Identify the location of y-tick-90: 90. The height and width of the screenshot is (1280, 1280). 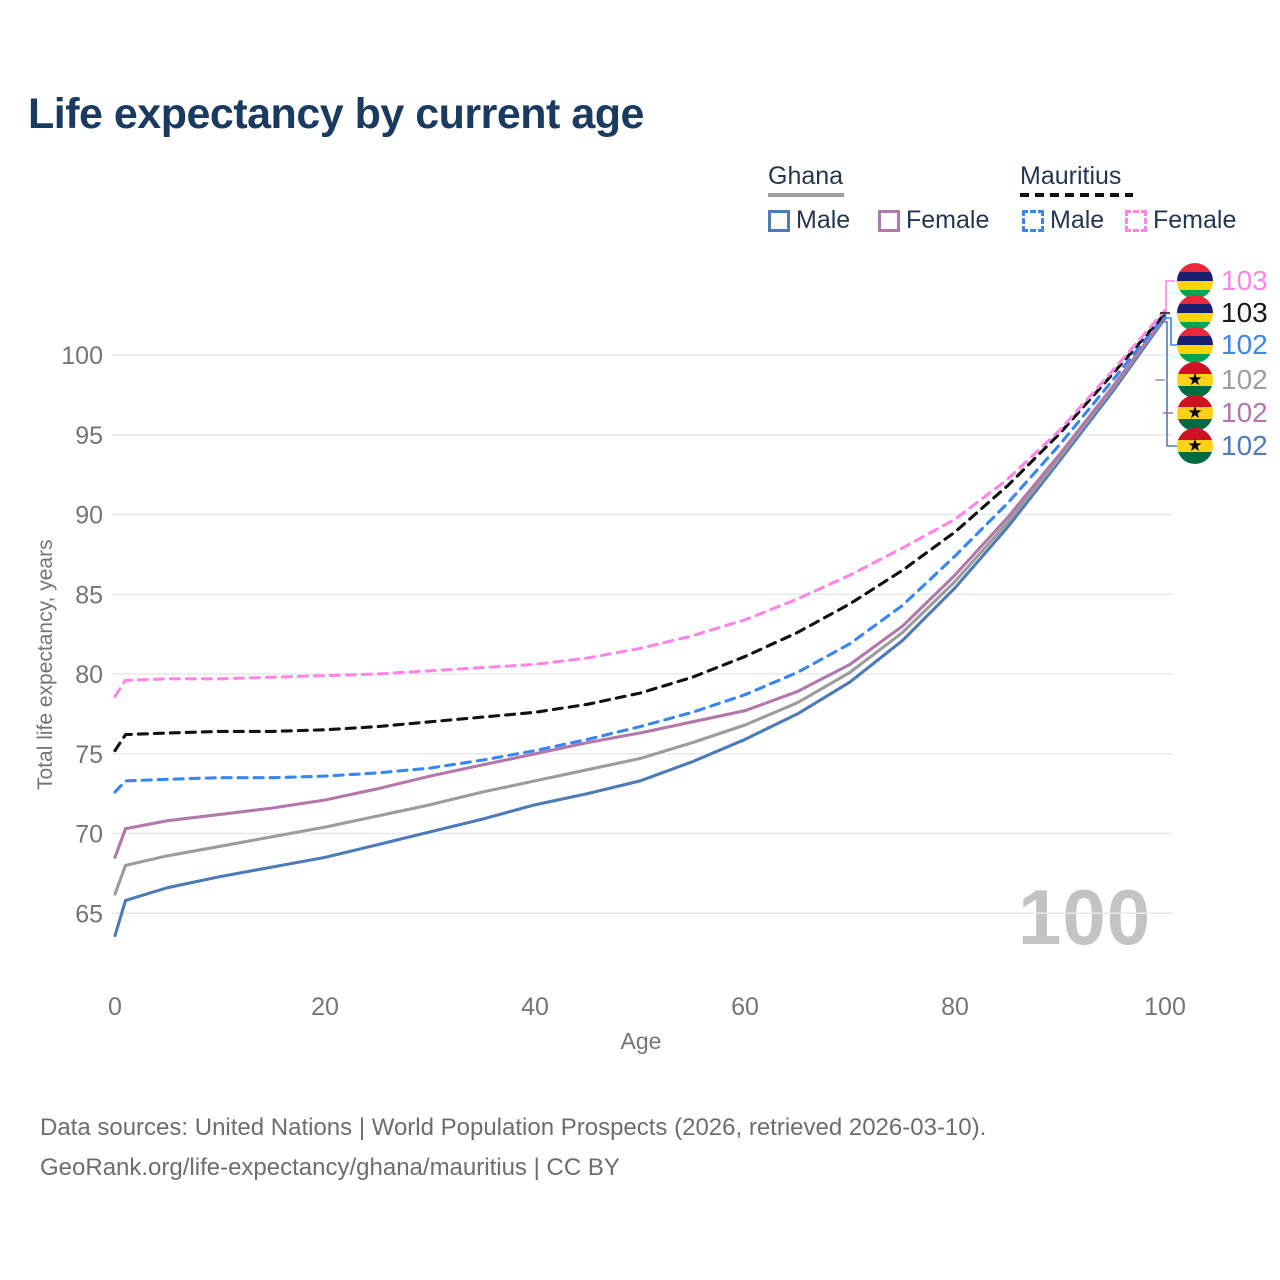
(89, 516).